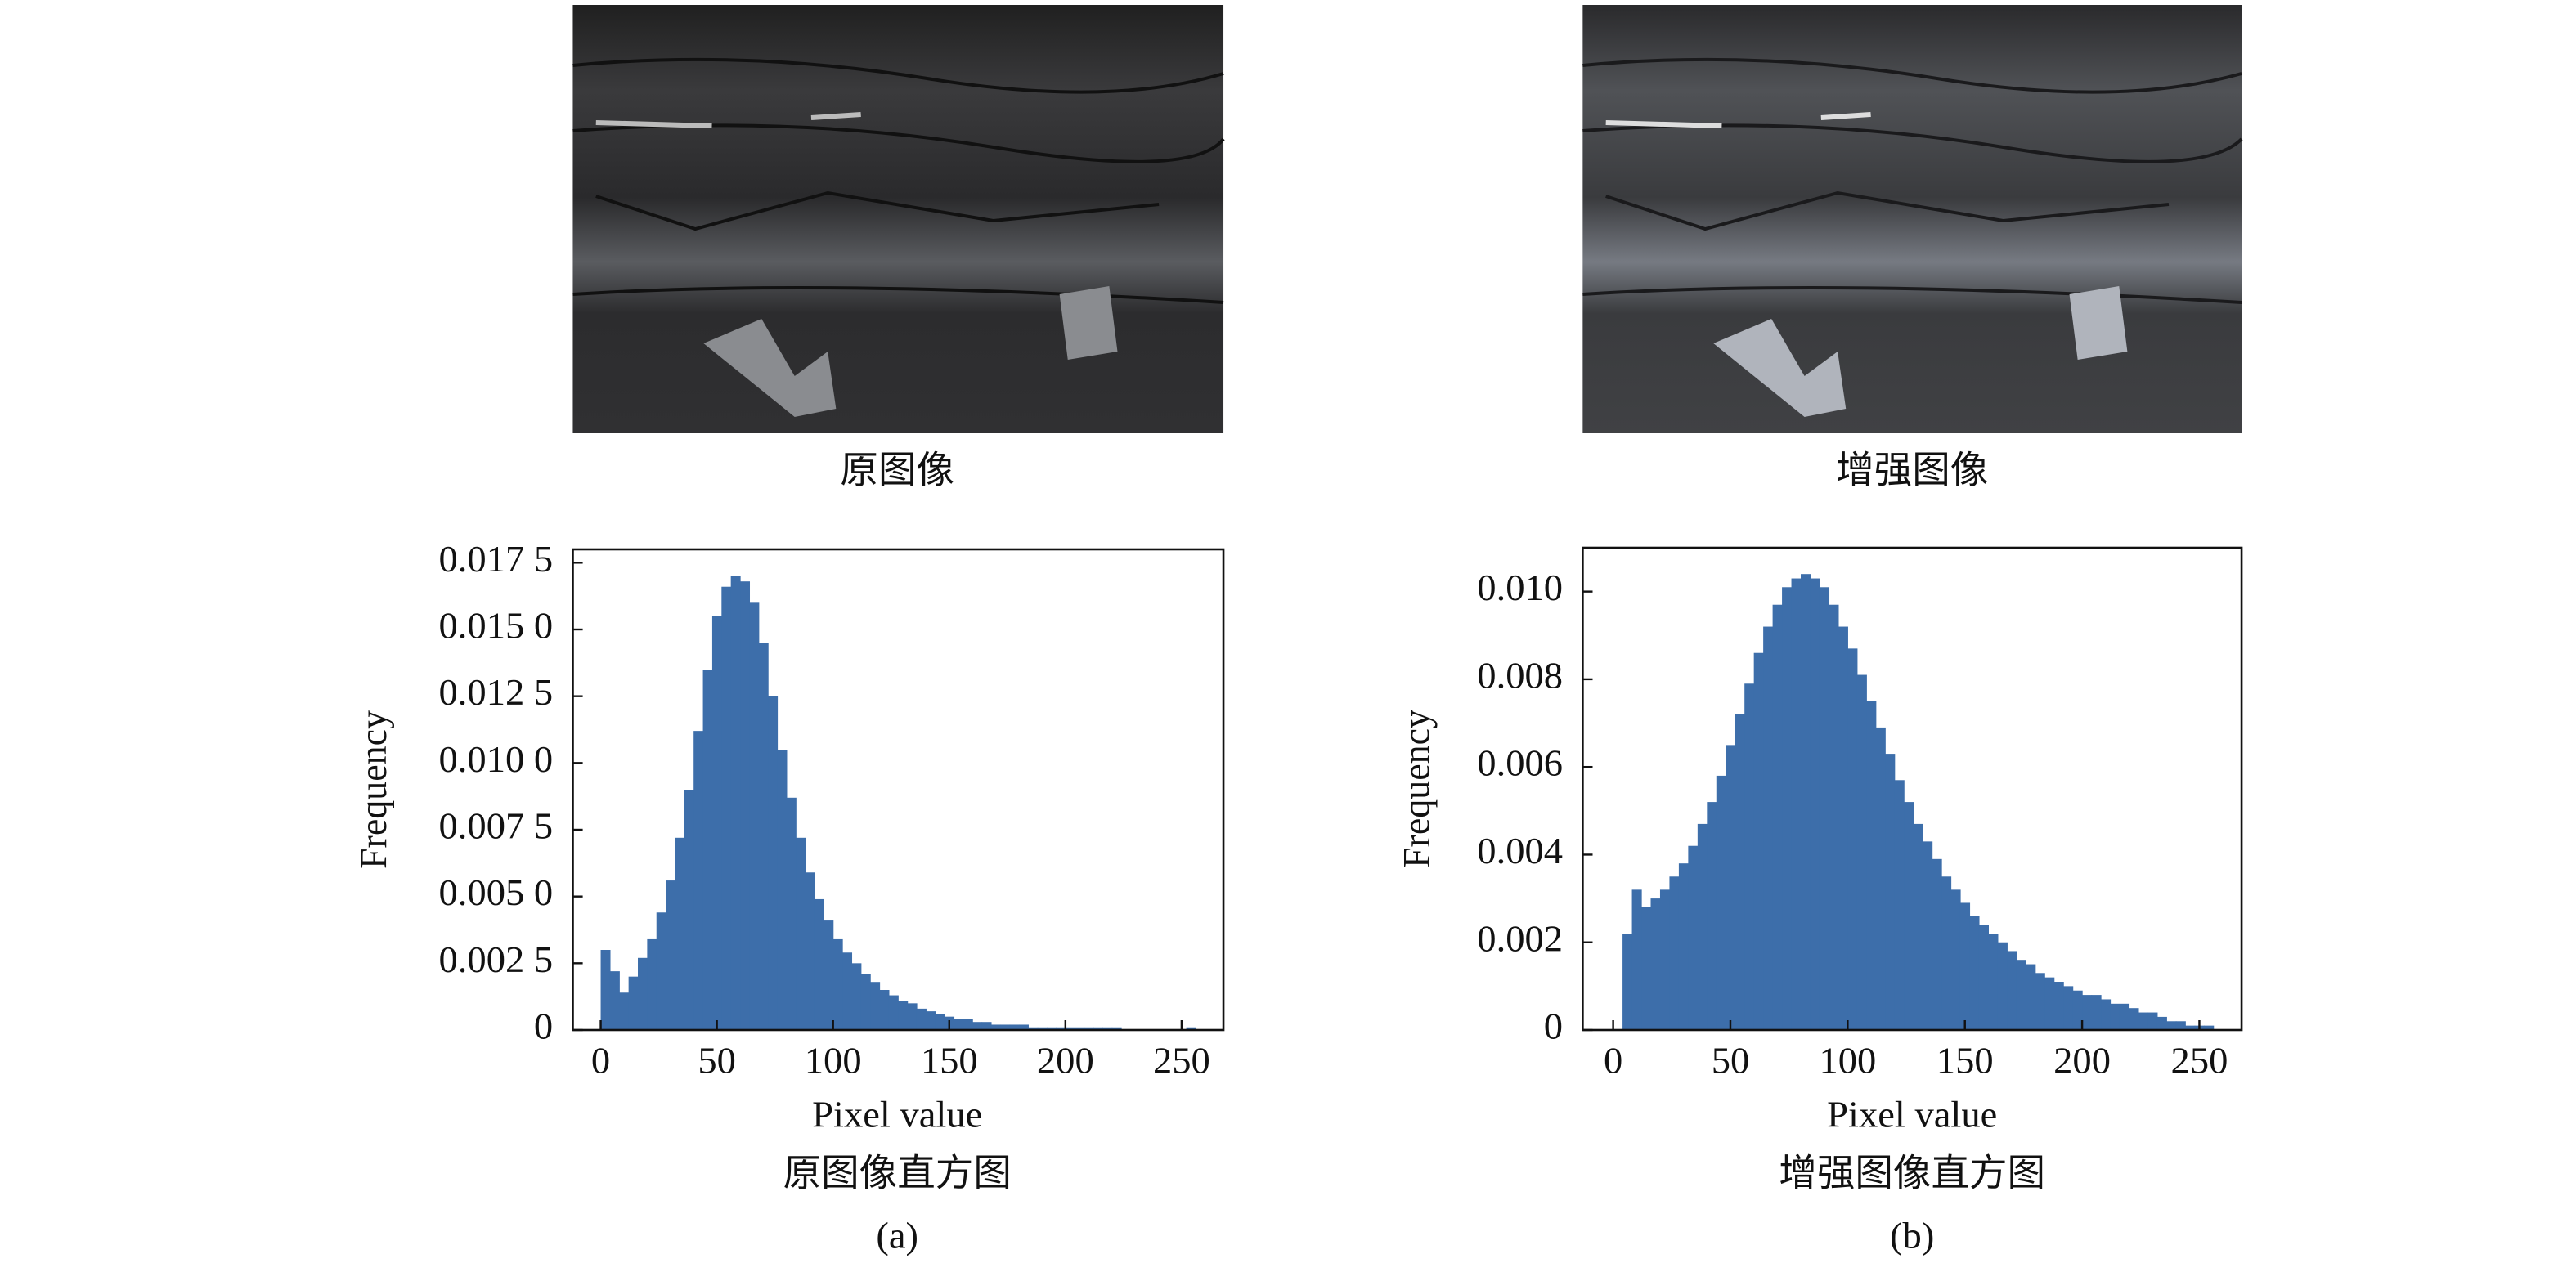  I want to click on y-tick-label: 0.004, so click(1520, 851).